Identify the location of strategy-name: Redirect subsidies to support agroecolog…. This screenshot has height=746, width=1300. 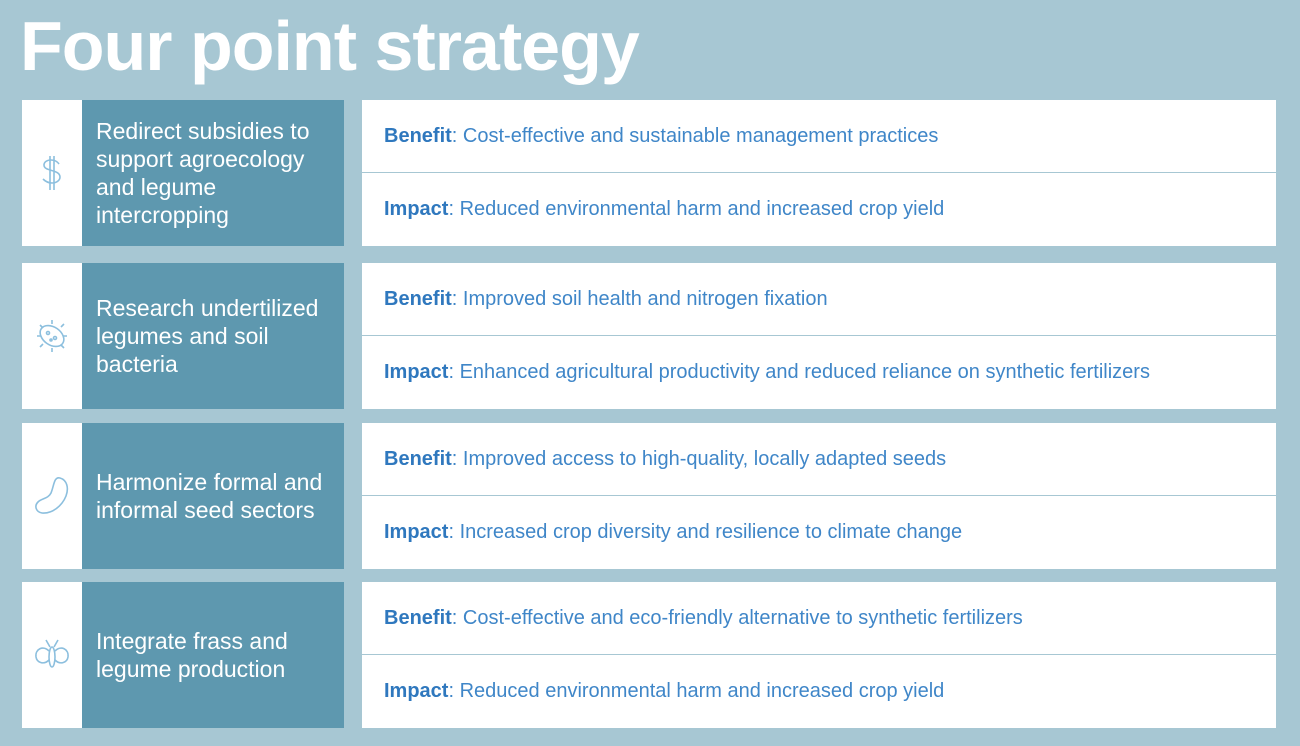
(213, 173).